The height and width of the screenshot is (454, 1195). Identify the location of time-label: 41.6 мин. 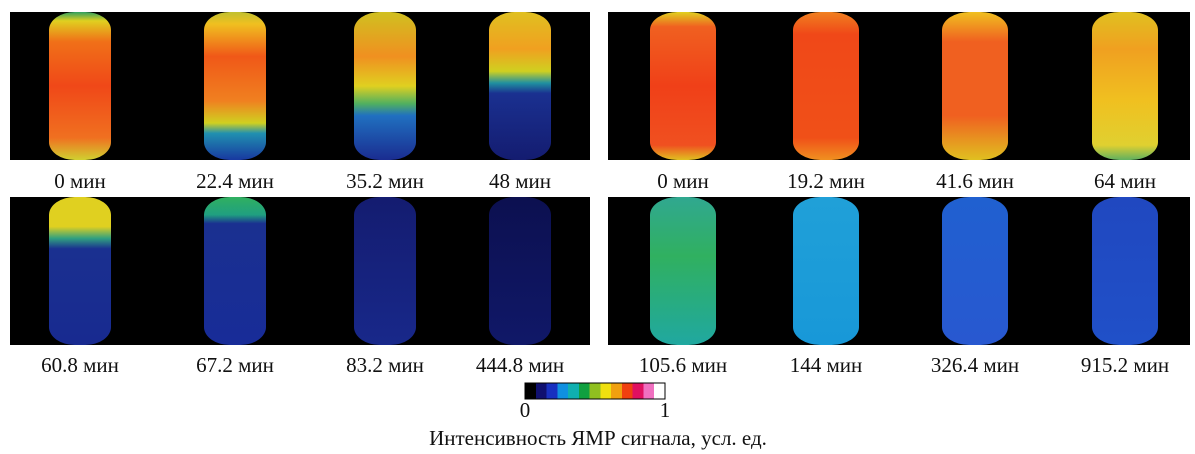
(975, 181).